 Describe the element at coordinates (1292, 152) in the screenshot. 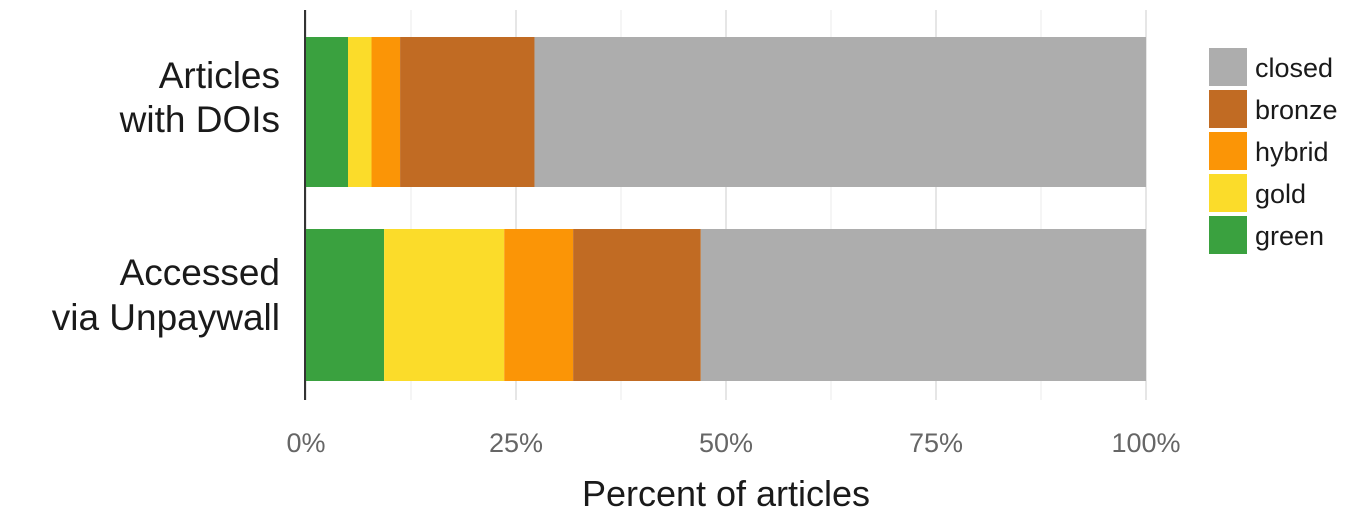

I see `legend-label-hybrid: hybrid` at that location.